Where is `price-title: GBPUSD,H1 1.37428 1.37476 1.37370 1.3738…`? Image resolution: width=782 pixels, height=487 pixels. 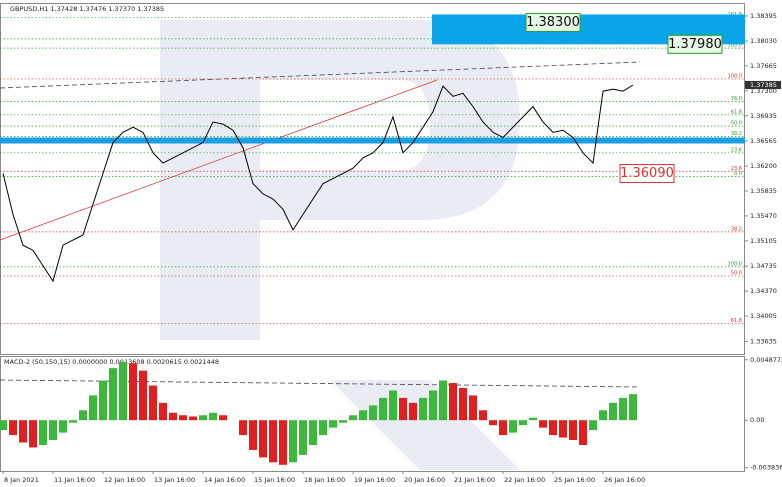 price-title: GBPUSD,H1 1.37428 1.37476 1.37370 1.3738… is located at coordinates (87, 9).